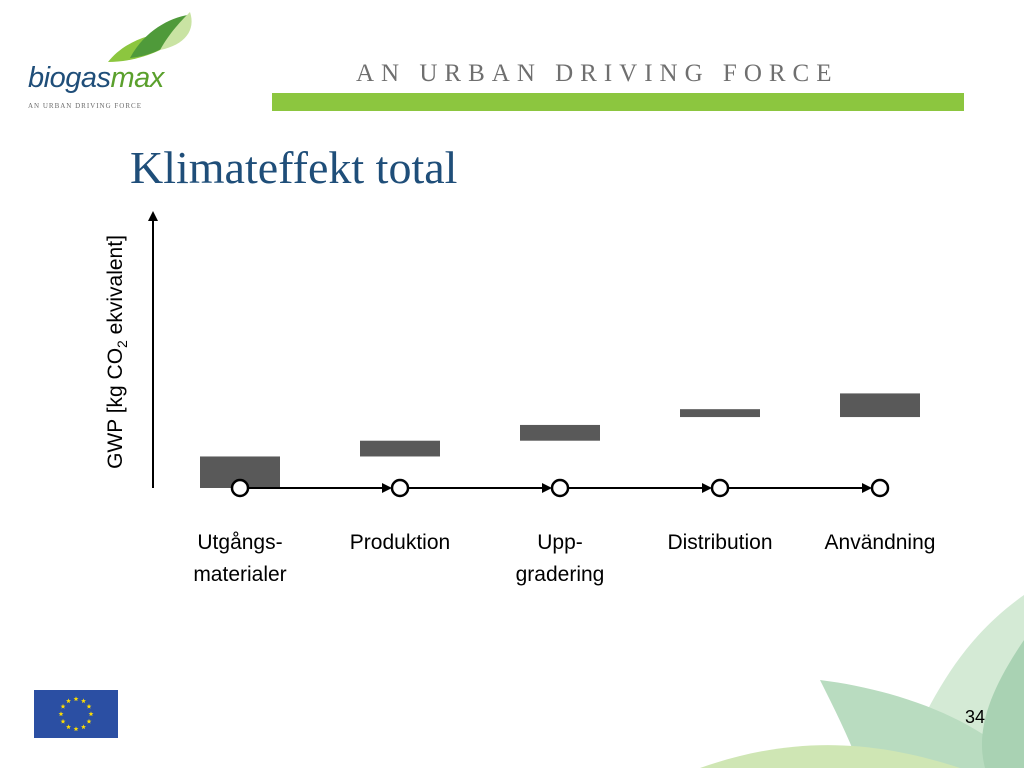  I want to click on page-number: 34, so click(975, 717).